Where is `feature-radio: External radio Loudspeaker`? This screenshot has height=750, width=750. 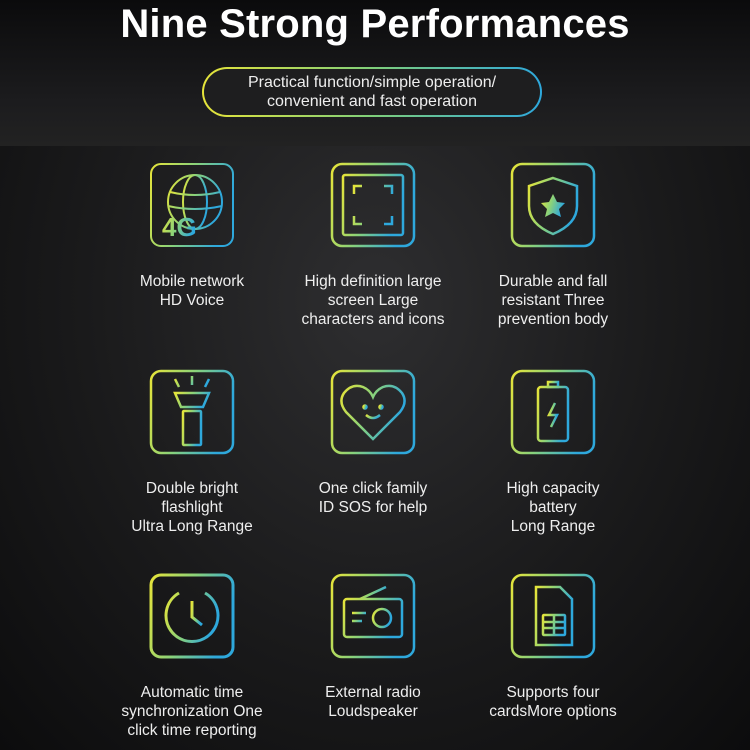
feature-radio: External radio Loudspeaker is located at coordinates (373, 647).